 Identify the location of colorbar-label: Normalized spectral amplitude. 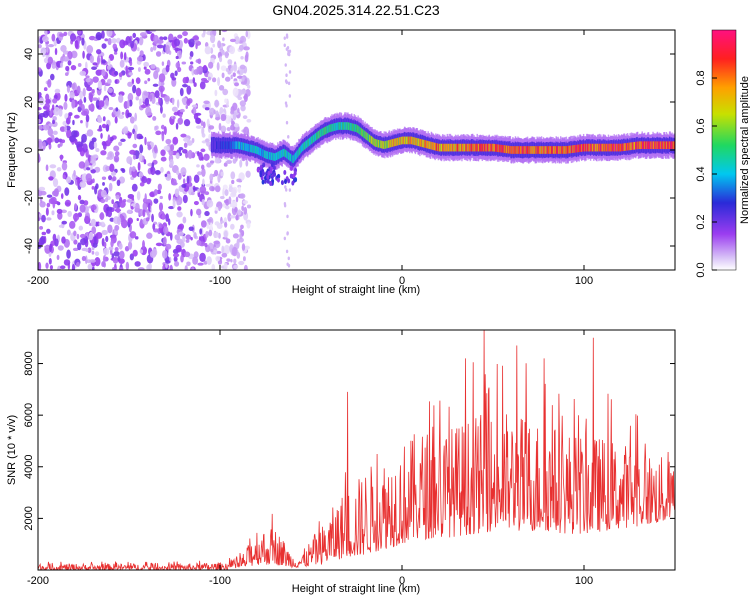
(744, 150).